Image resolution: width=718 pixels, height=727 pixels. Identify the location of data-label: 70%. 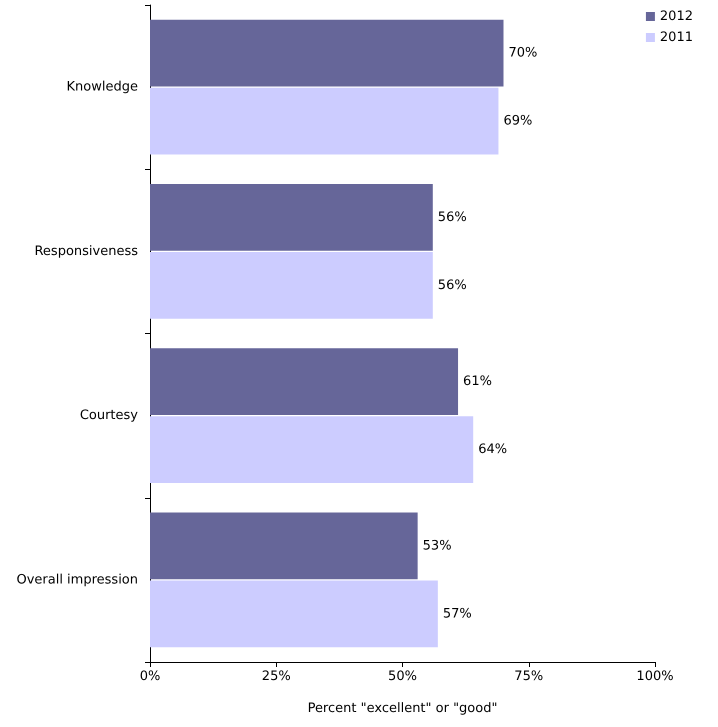
(523, 53).